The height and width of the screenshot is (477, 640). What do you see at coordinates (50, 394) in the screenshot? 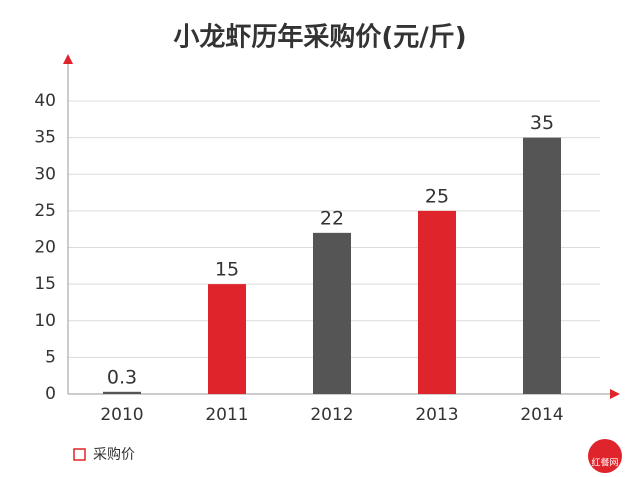
I see `y-tick-label: 0` at bounding box center [50, 394].